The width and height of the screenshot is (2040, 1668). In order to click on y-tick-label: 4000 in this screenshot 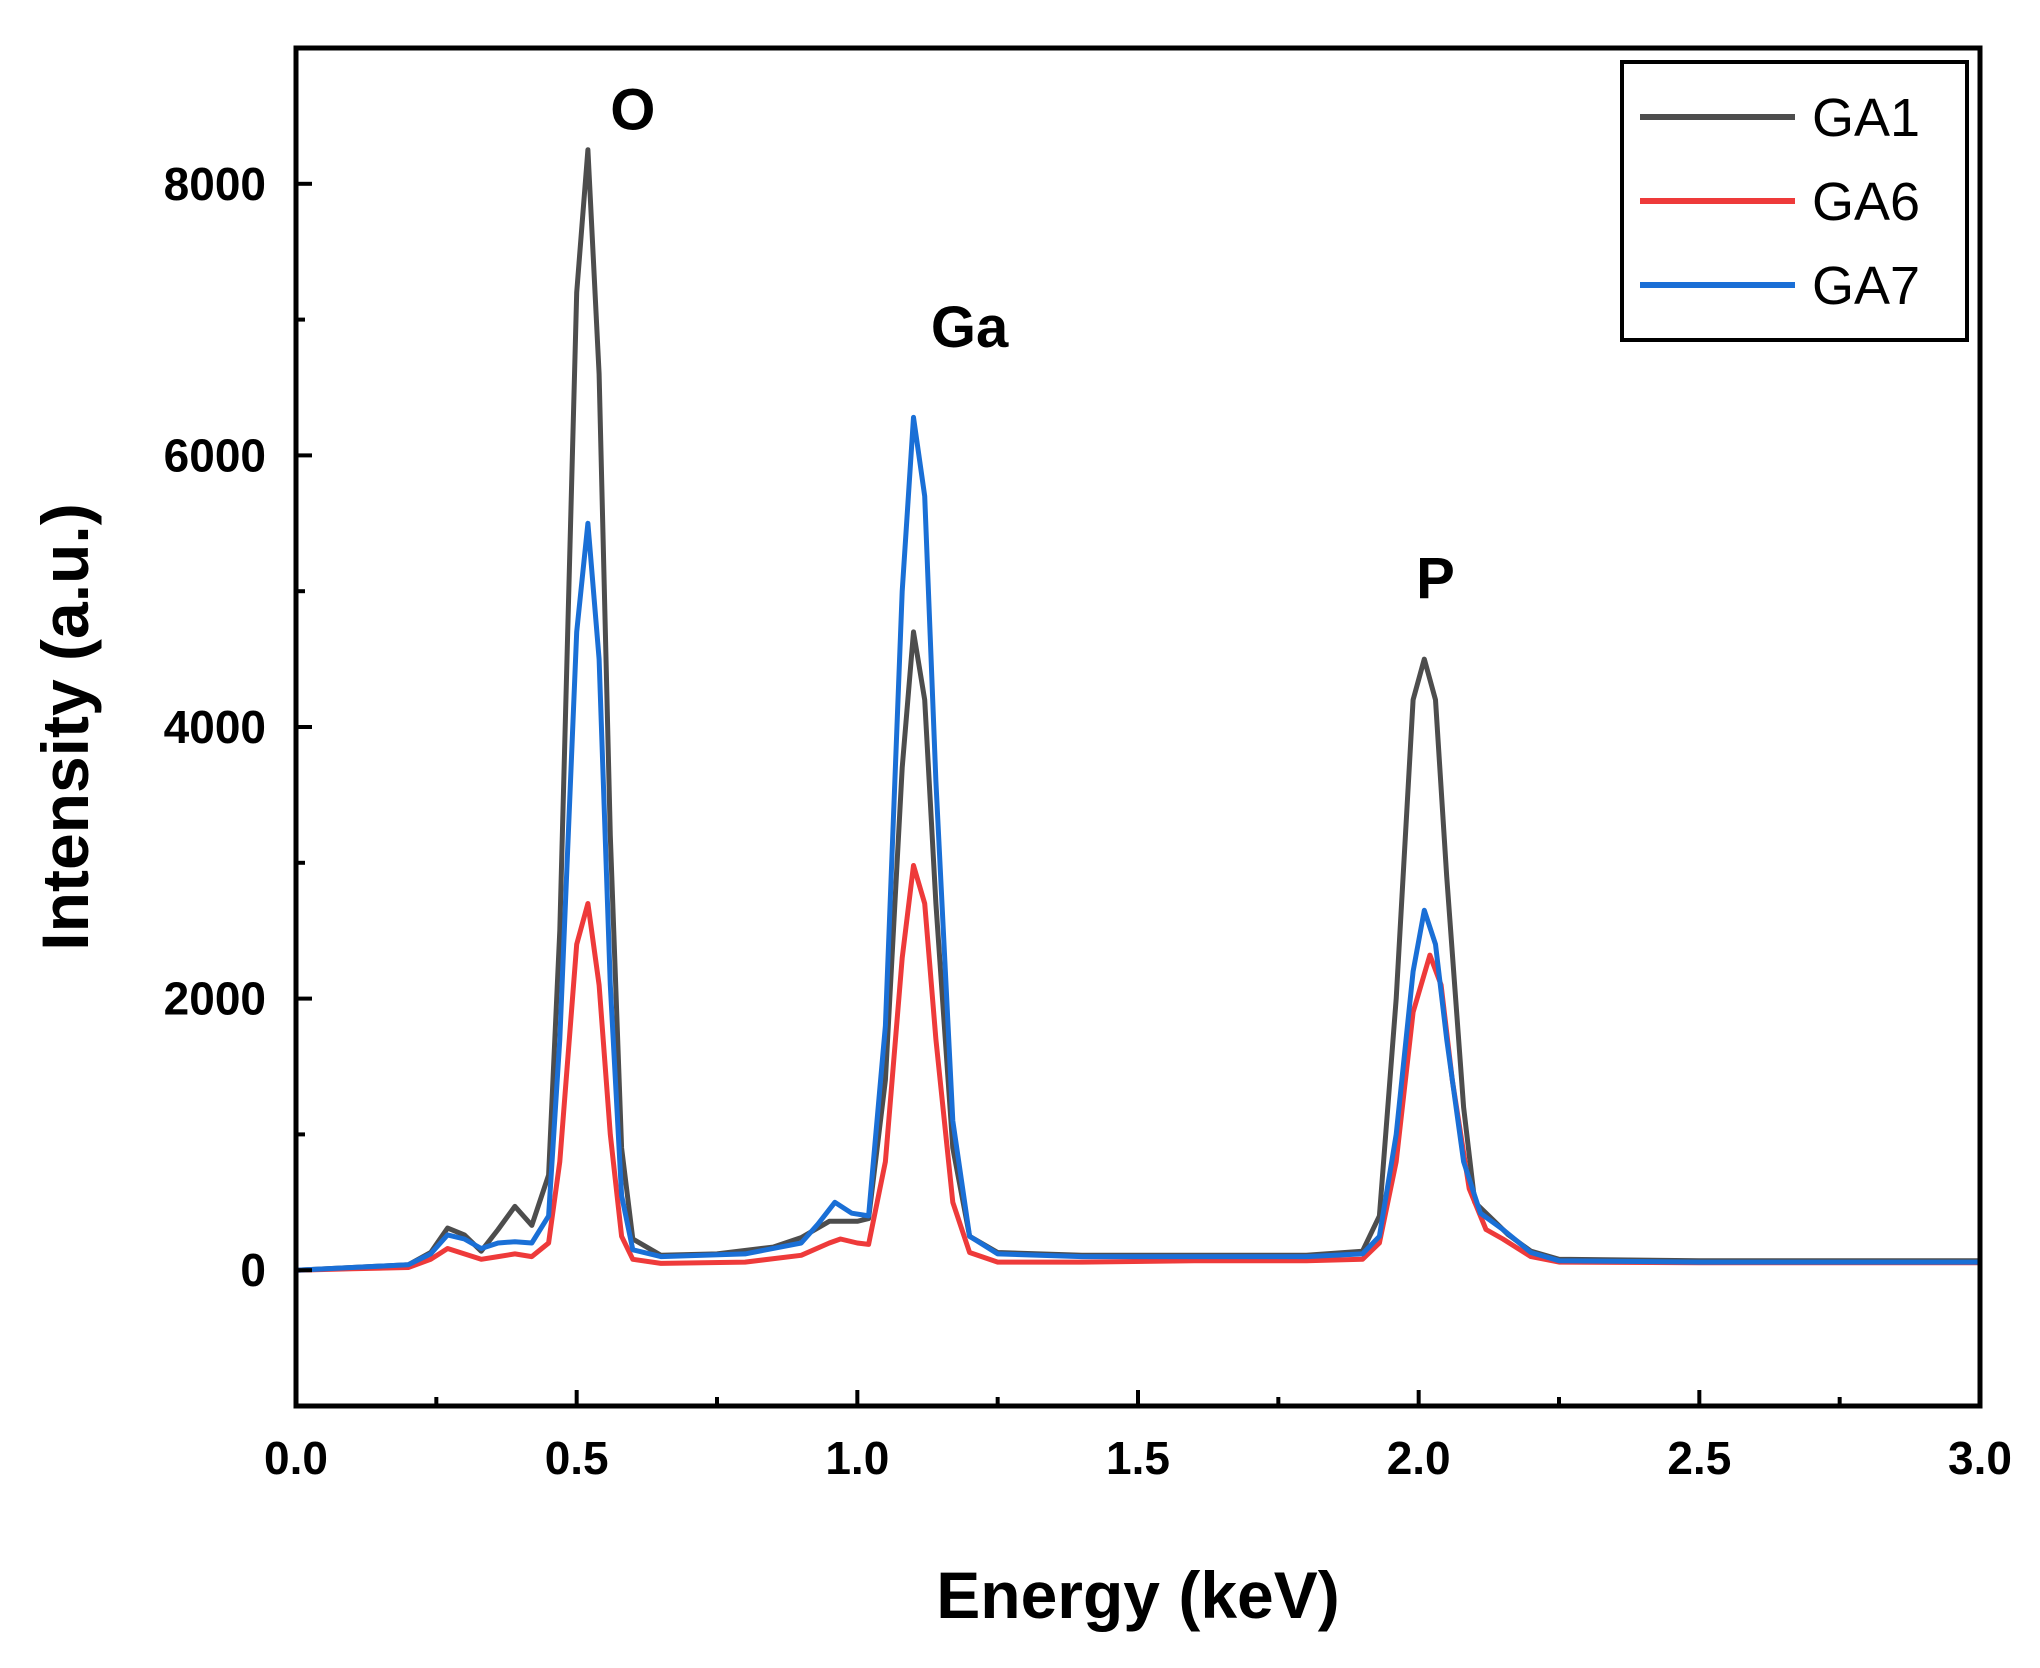, I will do `click(215, 727)`.